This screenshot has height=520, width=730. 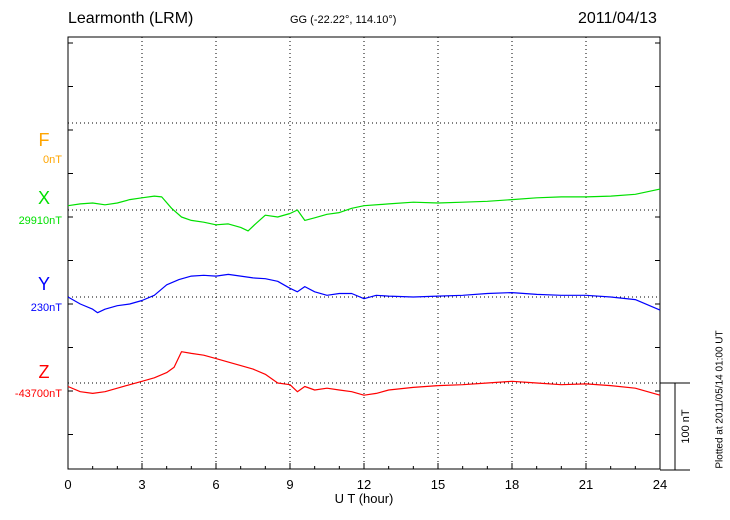 I want to click on series-baseline-z: -43700nT, so click(x=38, y=394).